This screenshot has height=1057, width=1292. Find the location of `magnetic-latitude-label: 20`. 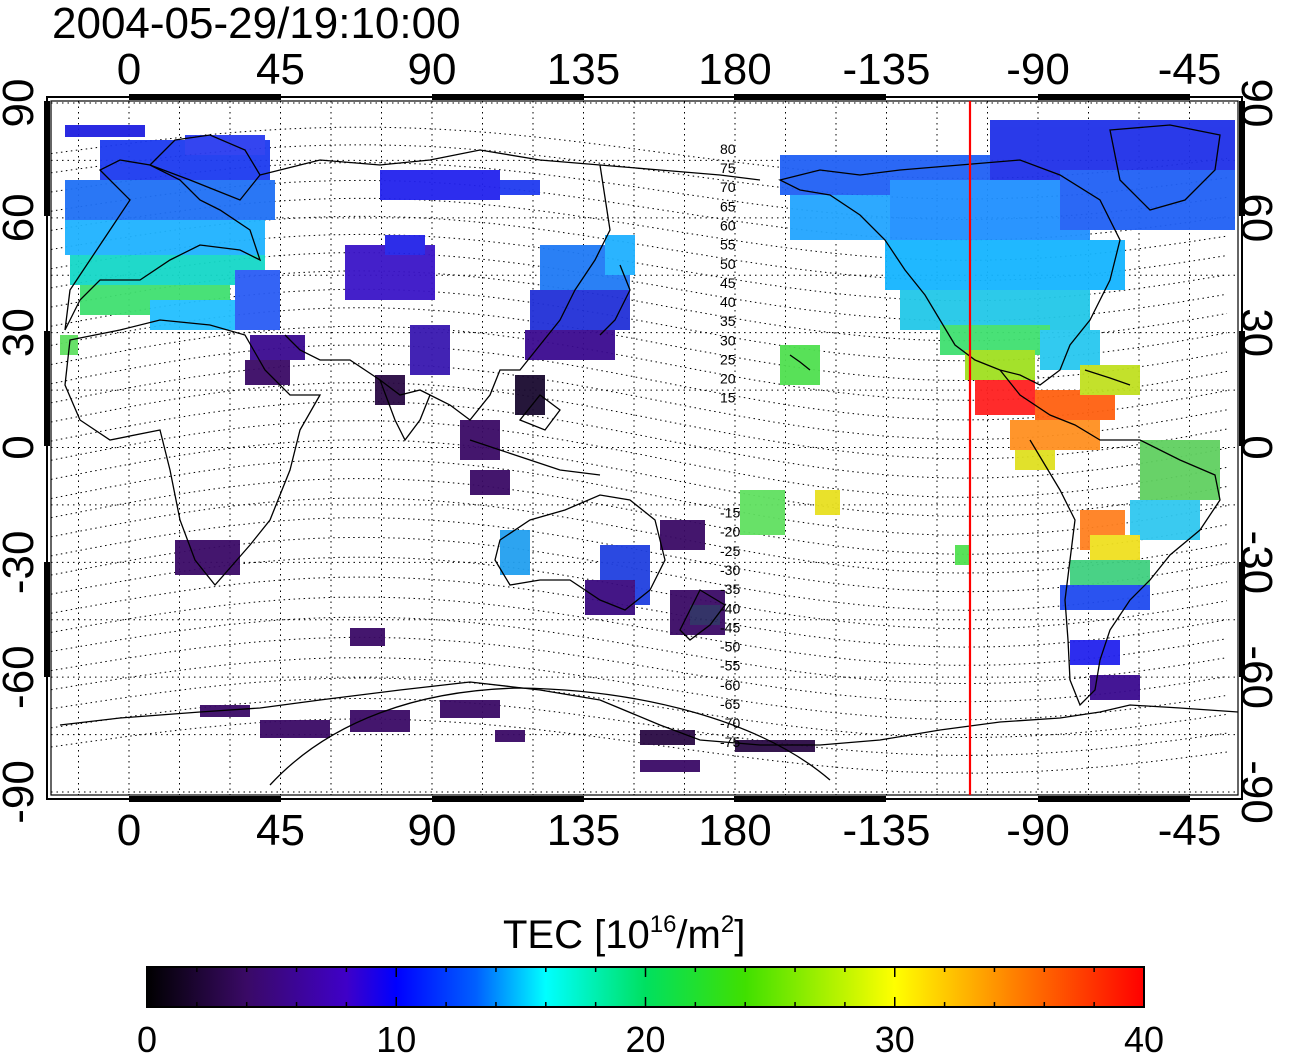

magnetic-latitude-label: 20 is located at coordinates (728, 379).